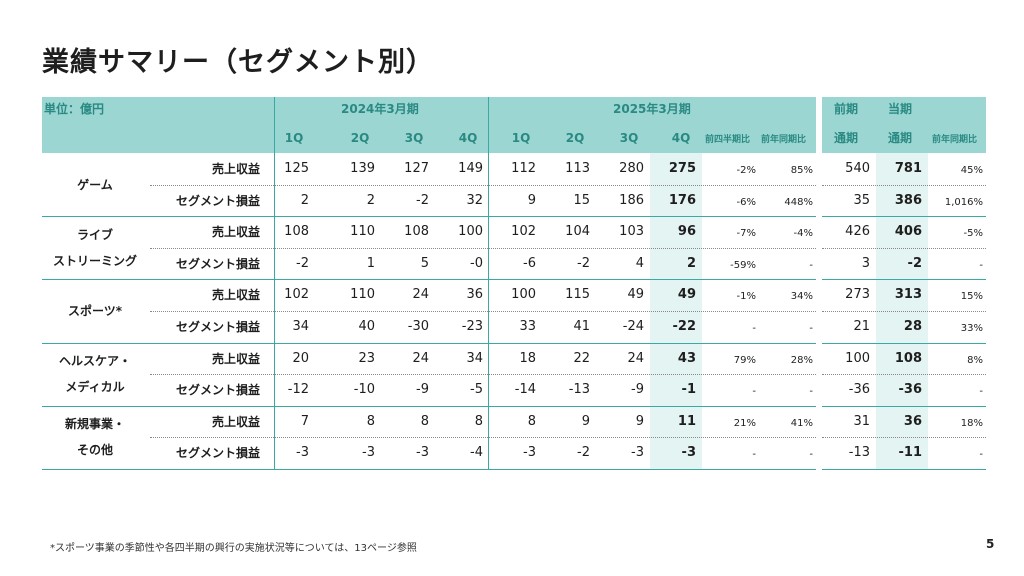 This screenshot has width=1024, height=576. I want to click on value-fy24-q4: -4, so click(476, 453).